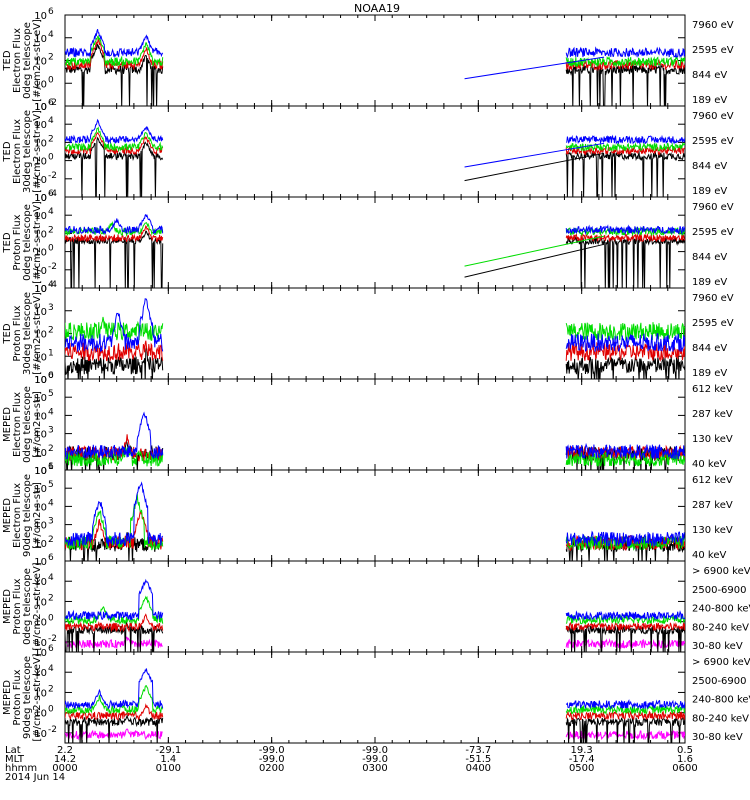 The image size is (750, 800). I want to click on legend-entry: 30-80 keV, so click(717, 646).